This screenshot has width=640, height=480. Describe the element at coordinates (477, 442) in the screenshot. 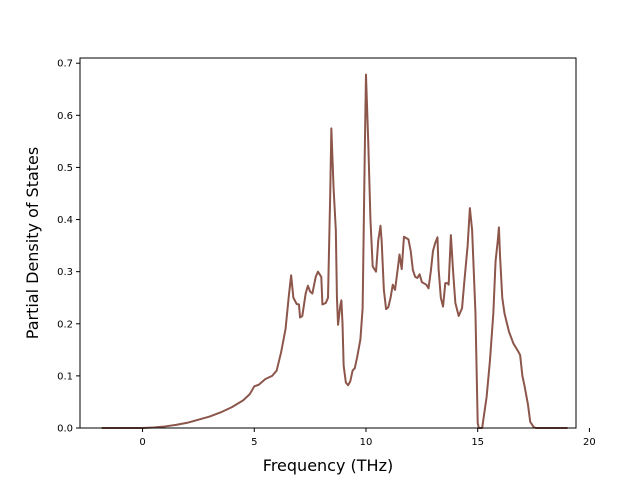

I see `x-tick-label: 15` at that location.